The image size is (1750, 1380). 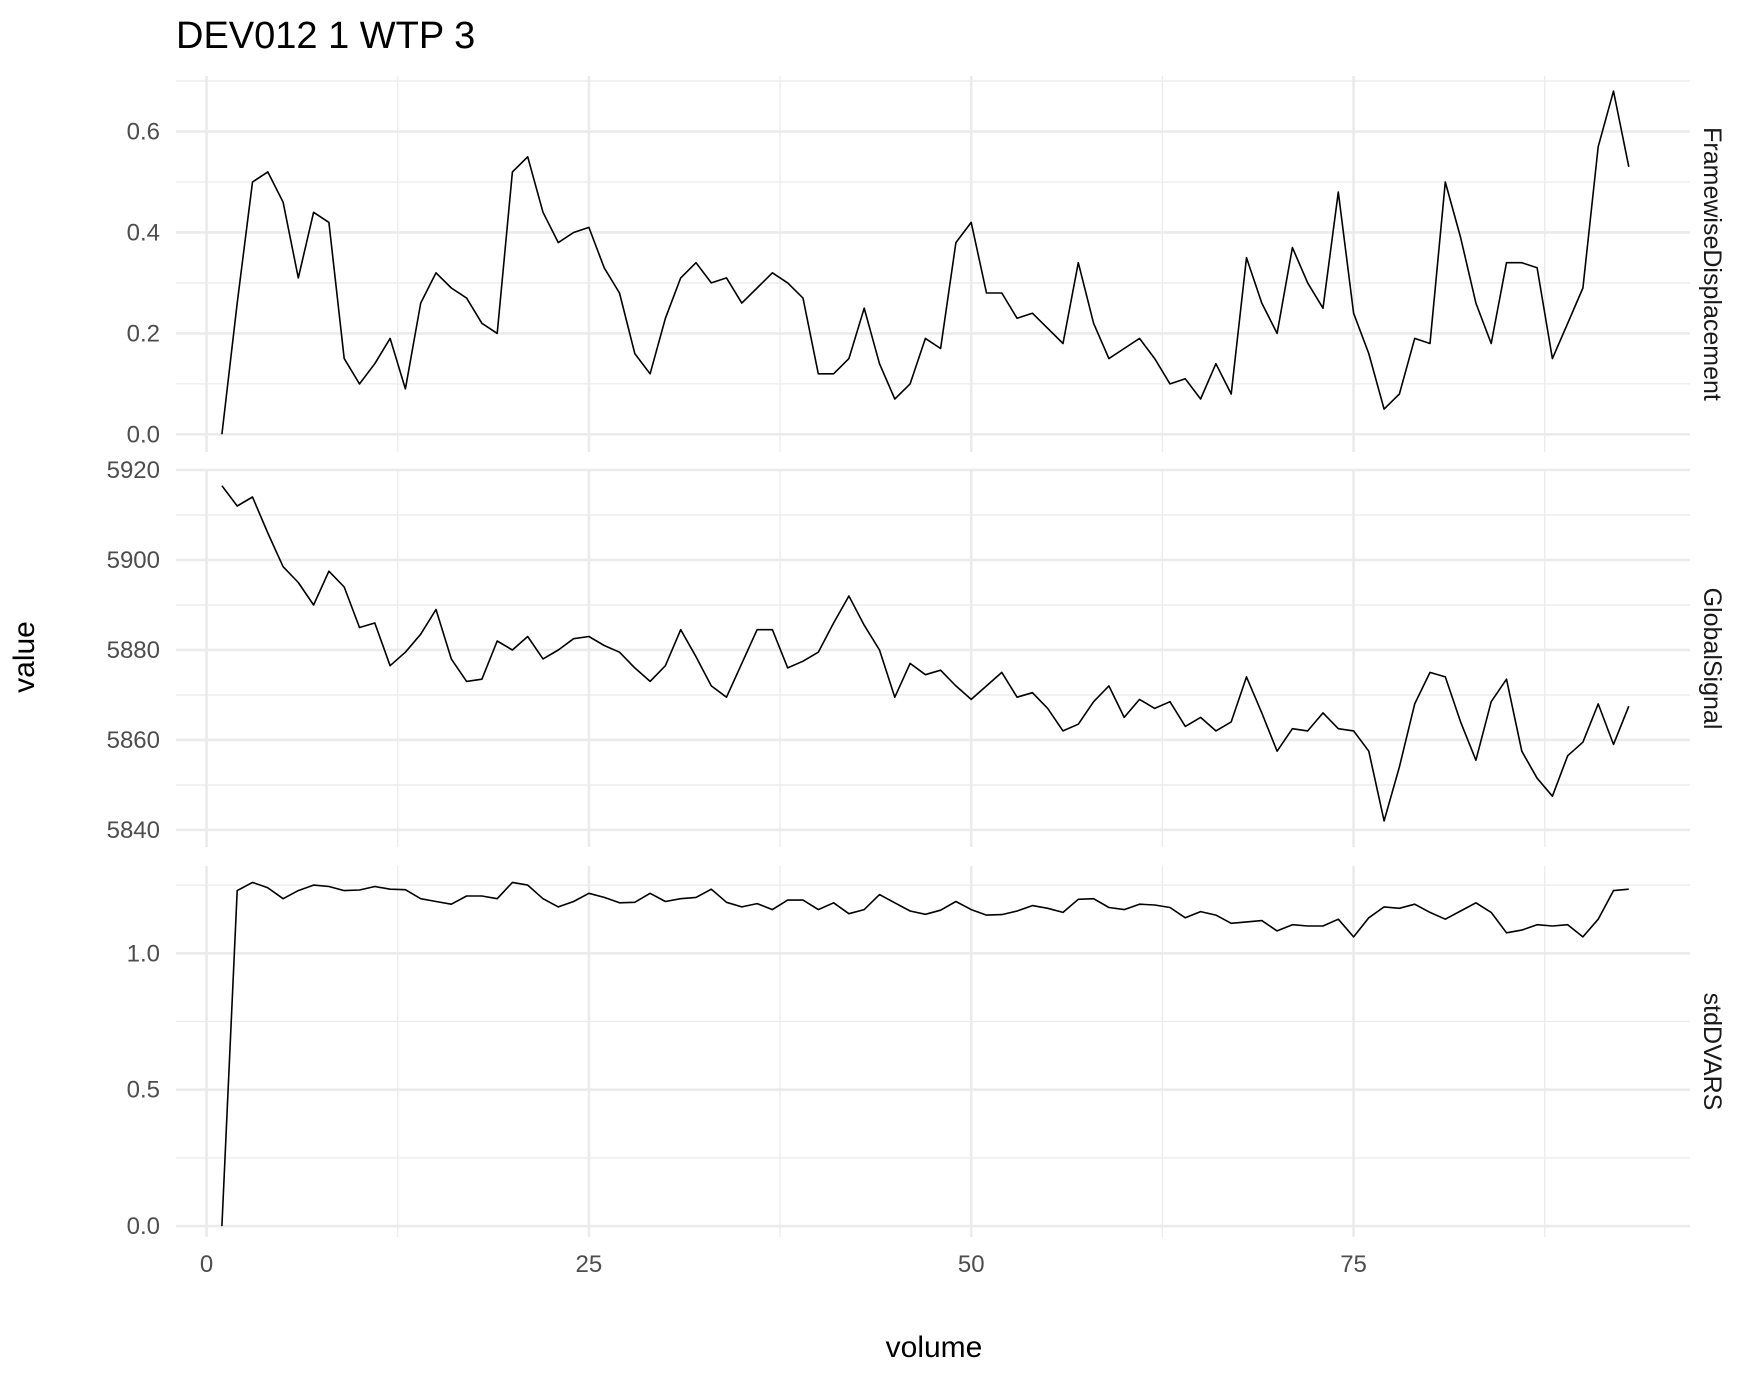 What do you see at coordinates (143, 132) in the screenshot?
I see `y-tick-label: 0.6` at bounding box center [143, 132].